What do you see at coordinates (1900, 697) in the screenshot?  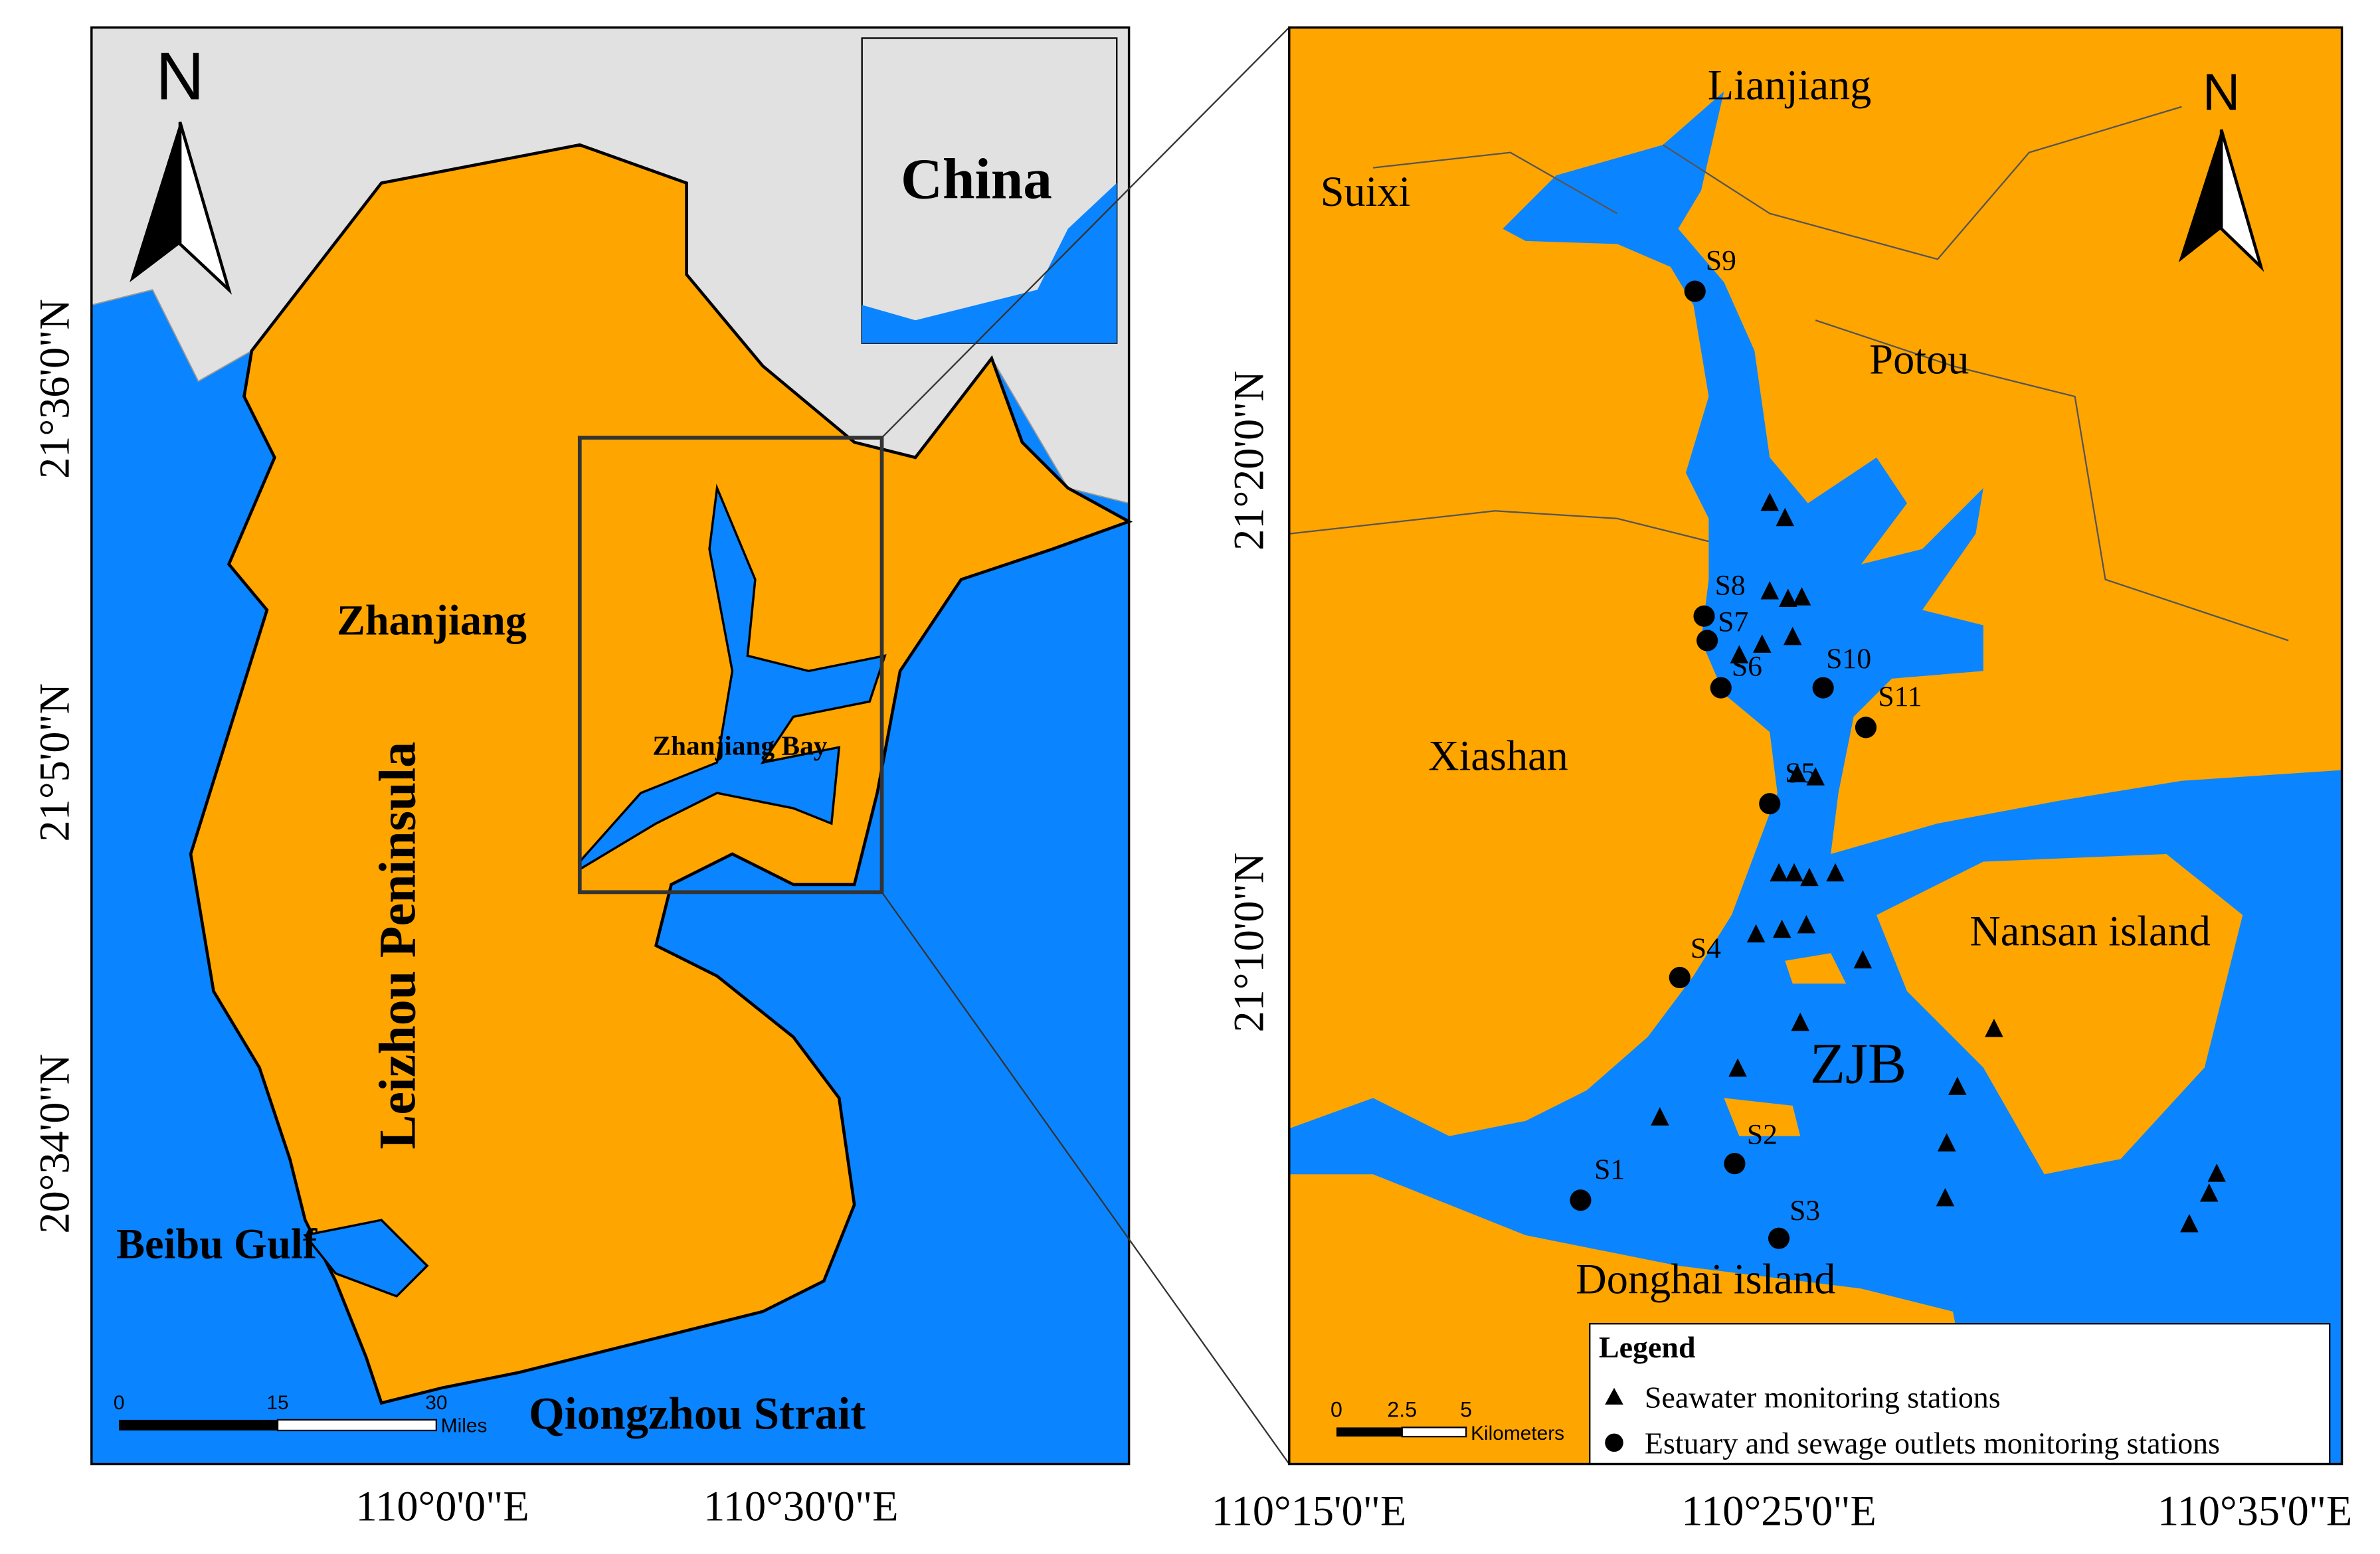 I see `station-label: S11` at bounding box center [1900, 697].